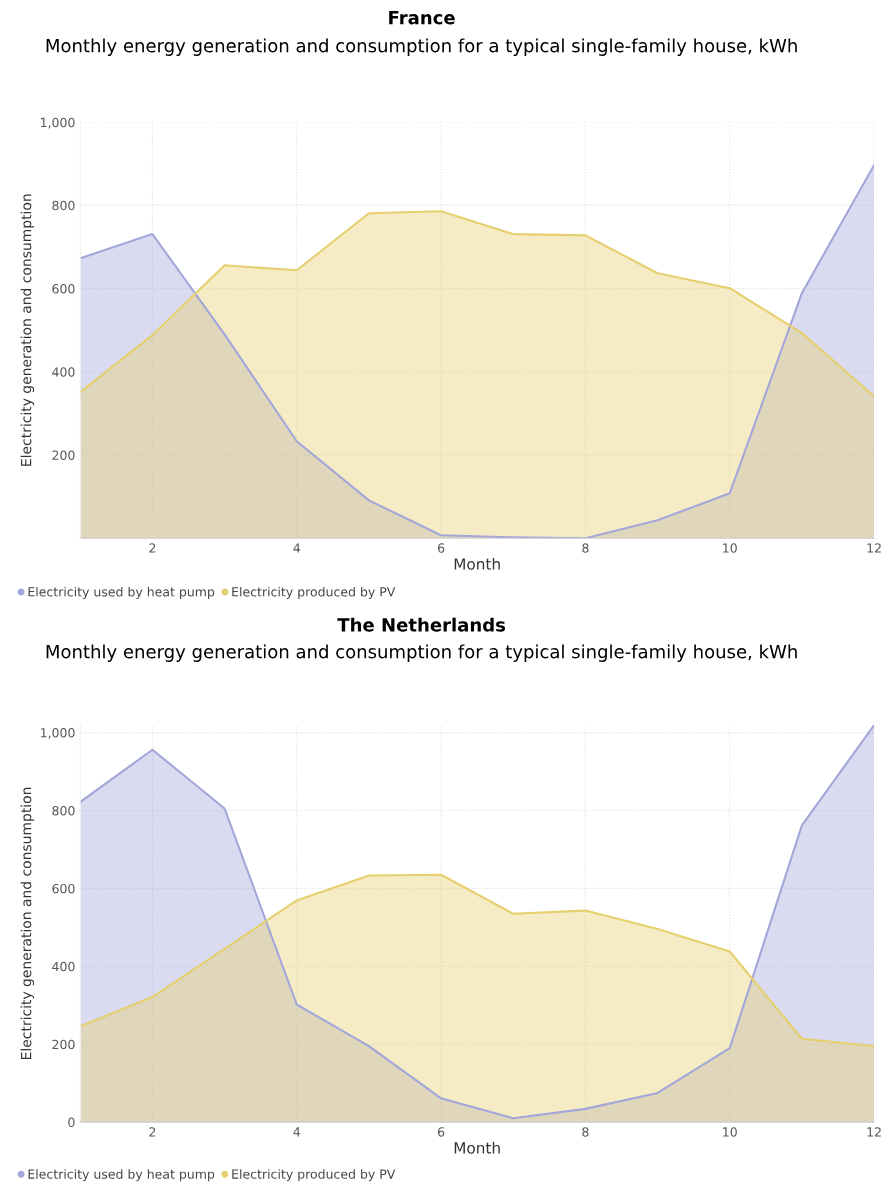  What do you see at coordinates (422, 18) in the screenshot?
I see `chart-title: France` at bounding box center [422, 18].